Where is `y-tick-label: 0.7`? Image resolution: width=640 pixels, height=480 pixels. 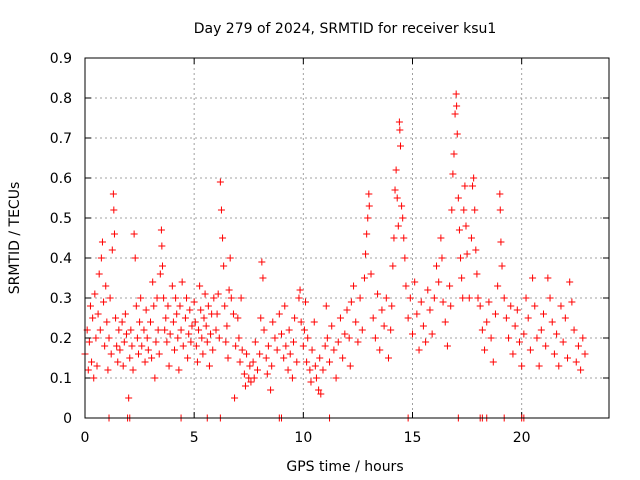
y-tick-label: 0.7 is located at coordinates (61, 139).